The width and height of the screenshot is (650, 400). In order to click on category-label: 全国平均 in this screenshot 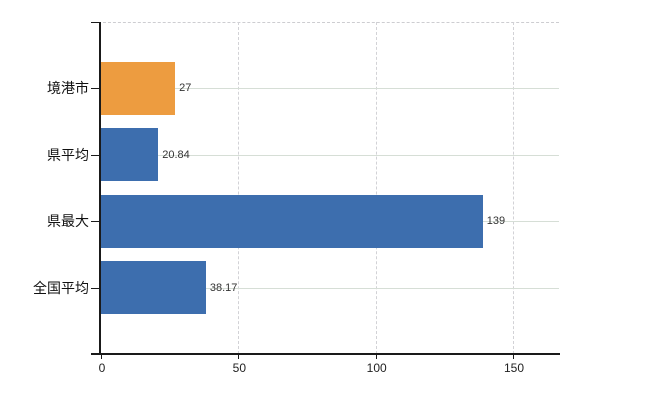, I will do `click(61, 287)`.